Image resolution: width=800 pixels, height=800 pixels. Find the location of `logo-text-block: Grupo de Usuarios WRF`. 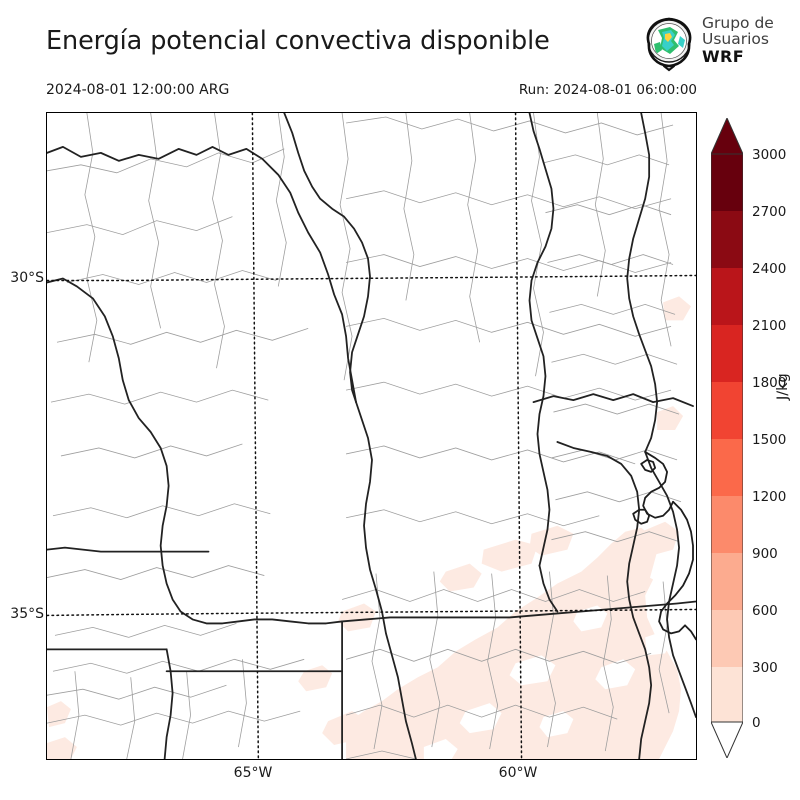

logo-text-block: Grupo de Usuarios WRF is located at coordinates (738, 40).